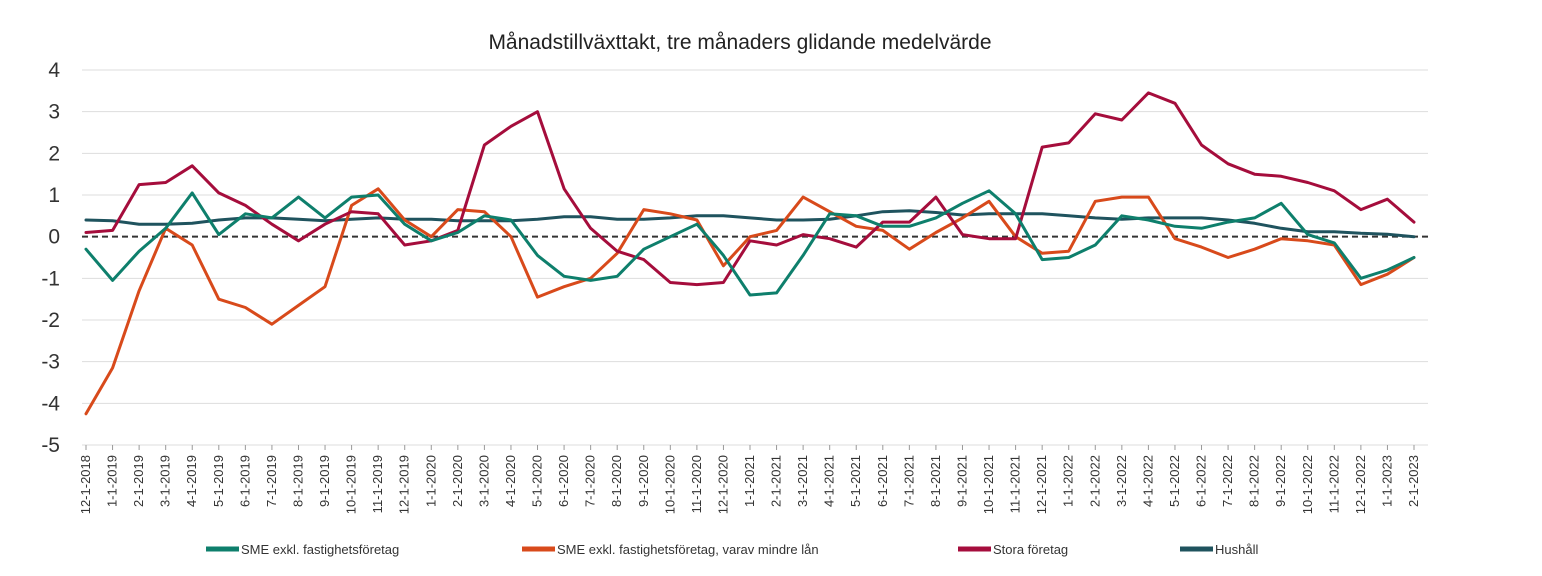  What do you see at coordinates (882, 481) in the screenshot?
I see `x-tick-label: 6-1-2021` at bounding box center [882, 481].